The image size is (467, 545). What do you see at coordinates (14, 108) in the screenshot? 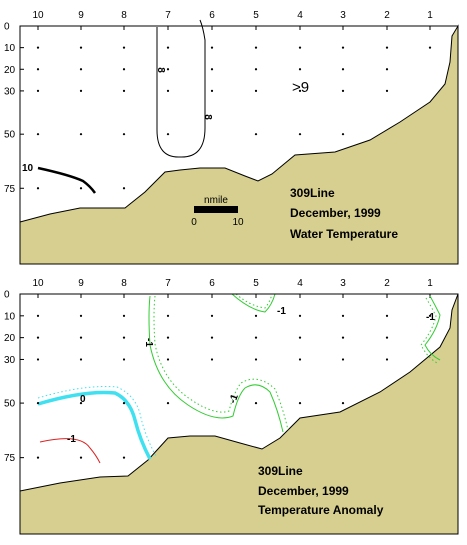
I see `left-ticks-1: 0 10 20 30 50 75` at bounding box center [14, 108].